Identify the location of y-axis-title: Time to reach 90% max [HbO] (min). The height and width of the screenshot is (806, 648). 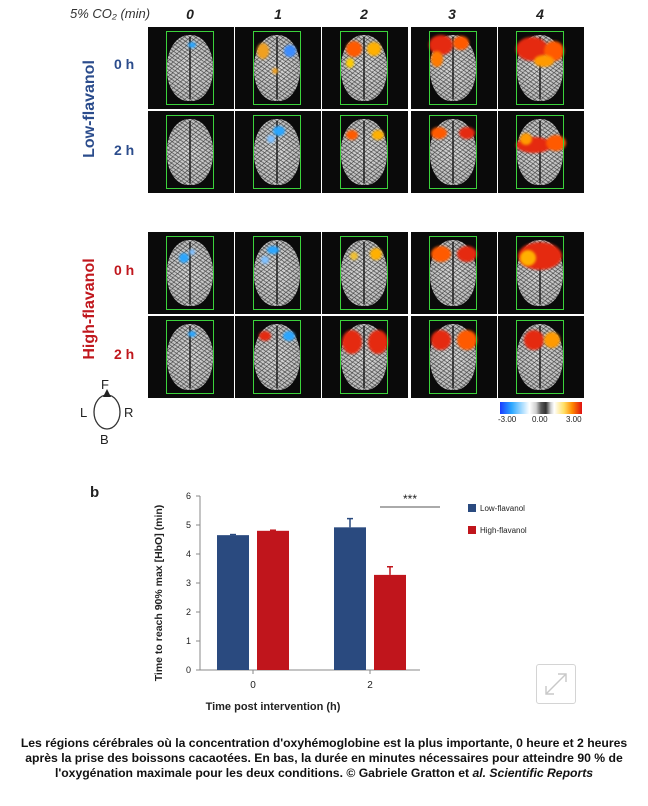
(159, 593).